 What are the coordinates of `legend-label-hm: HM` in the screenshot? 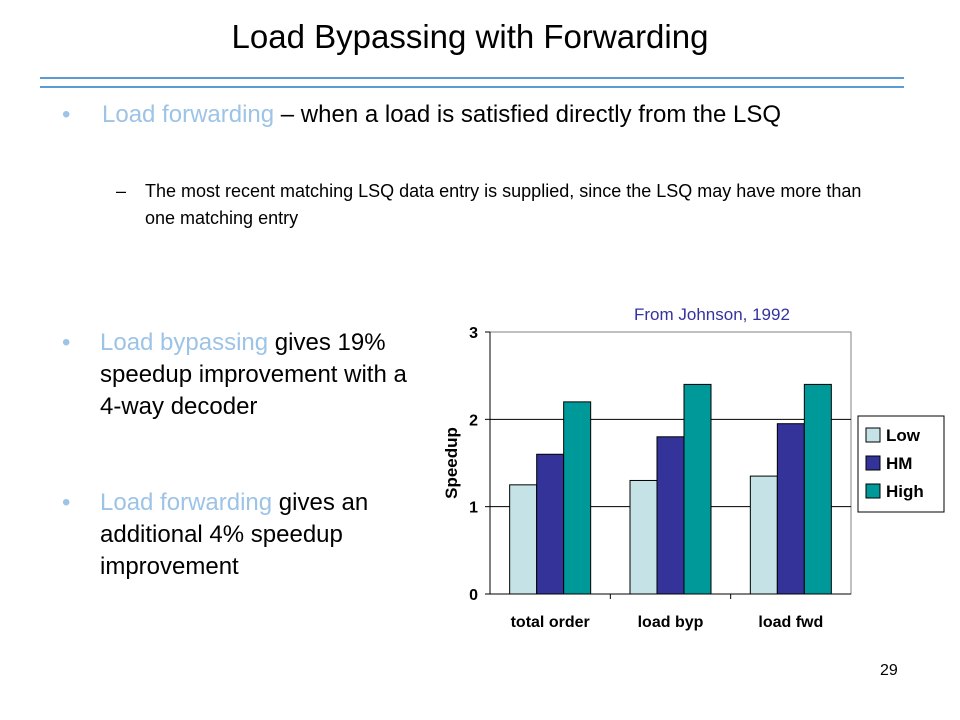 It's located at (899, 463).